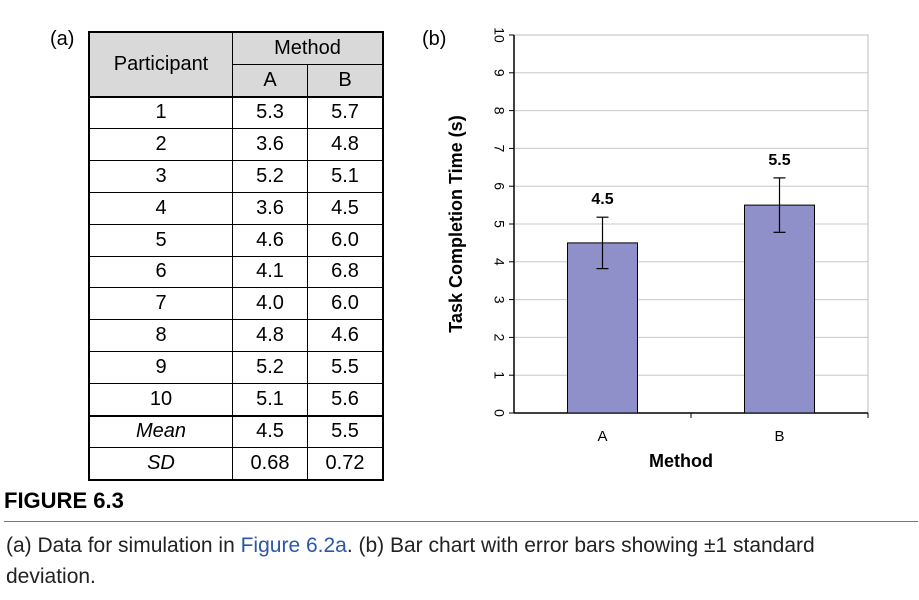  Describe the element at coordinates (499, 262) in the screenshot. I see `y-tick-label: 4` at that location.